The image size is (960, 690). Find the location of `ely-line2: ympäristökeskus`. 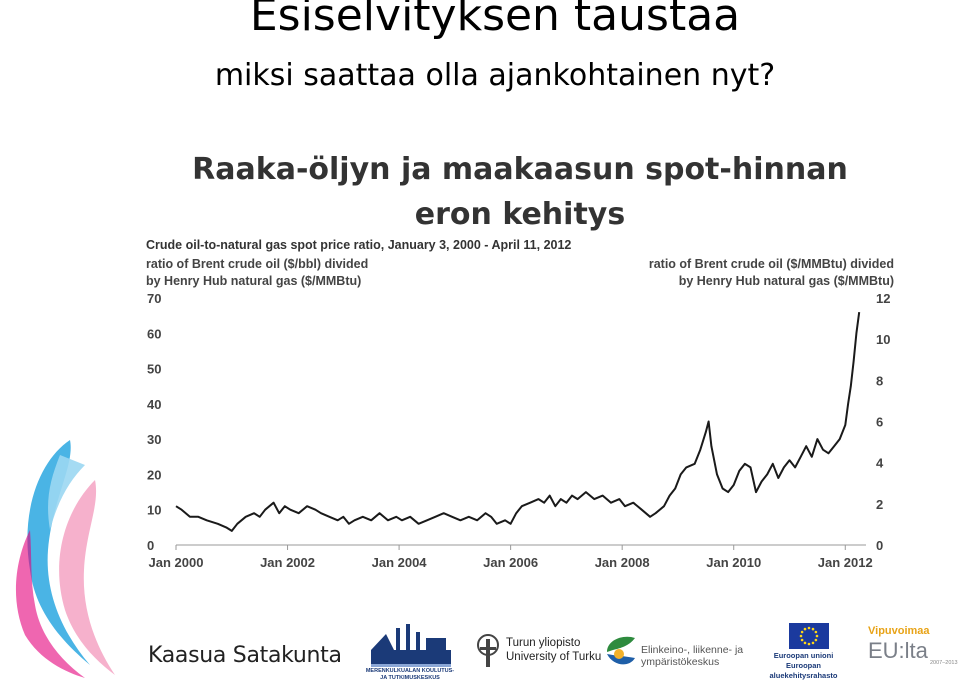

ely-line2: ympäristökeskus is located at coordinates (680, 662).